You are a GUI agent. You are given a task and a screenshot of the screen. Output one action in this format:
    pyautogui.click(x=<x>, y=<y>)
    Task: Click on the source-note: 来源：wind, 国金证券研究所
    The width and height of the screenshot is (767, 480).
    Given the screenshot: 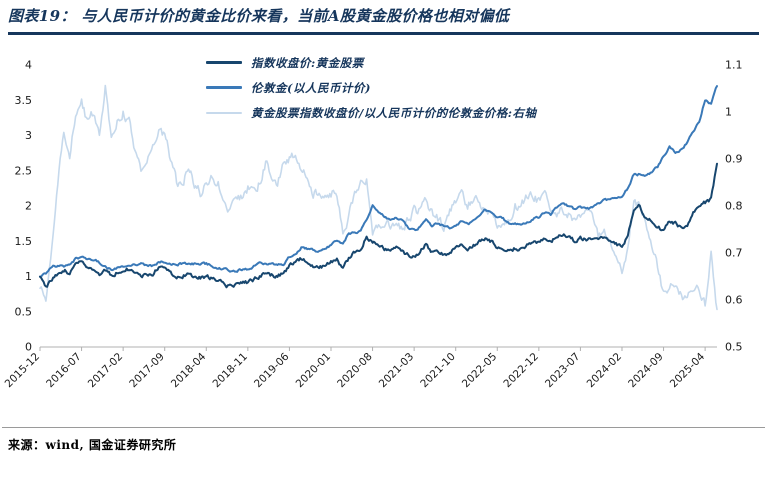 What is the action you would take?
    pyautogui.click(x=92, y=444)
    